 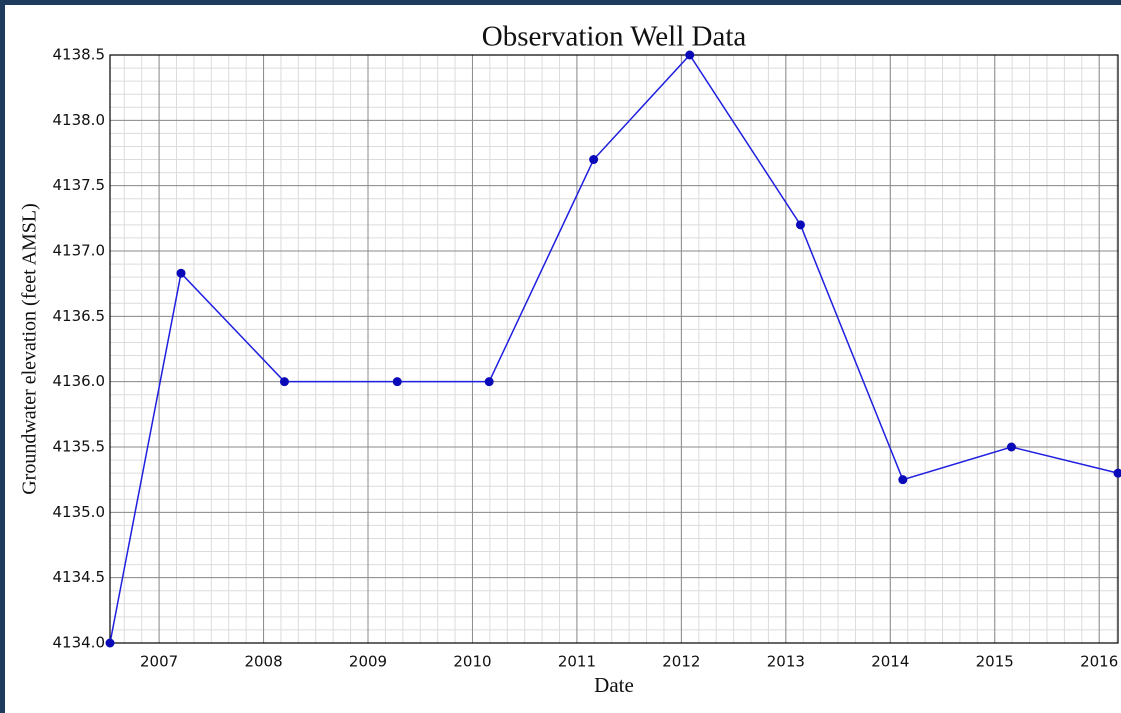 I want to click on x-tick-label: 2013, so click(x=786, y=662).